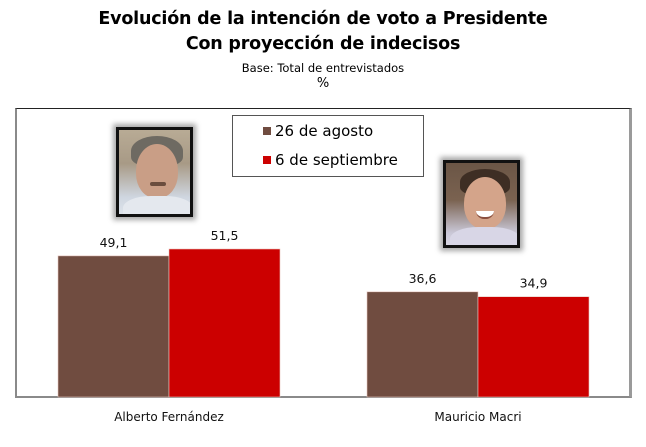  I want to click on category-label: Alberto Fernández, so click(169, 417).